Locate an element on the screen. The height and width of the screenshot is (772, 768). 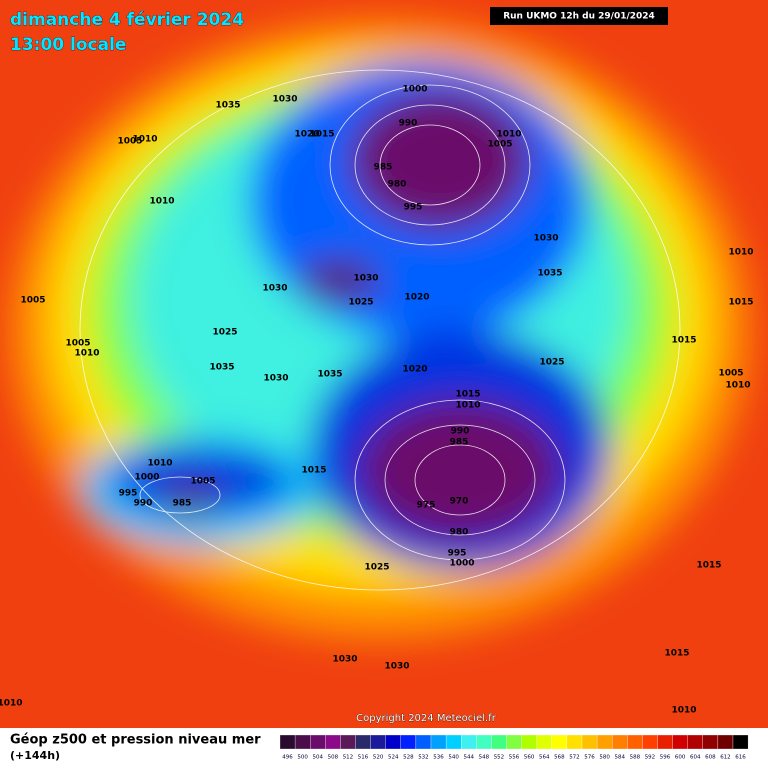
legend-label: 516 is located at coordinates (363, 758).